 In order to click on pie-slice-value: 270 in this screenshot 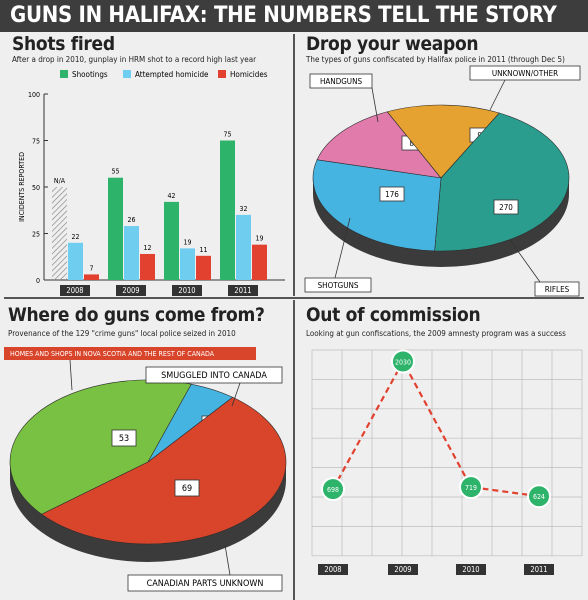, I will do `click(506, 207)`.